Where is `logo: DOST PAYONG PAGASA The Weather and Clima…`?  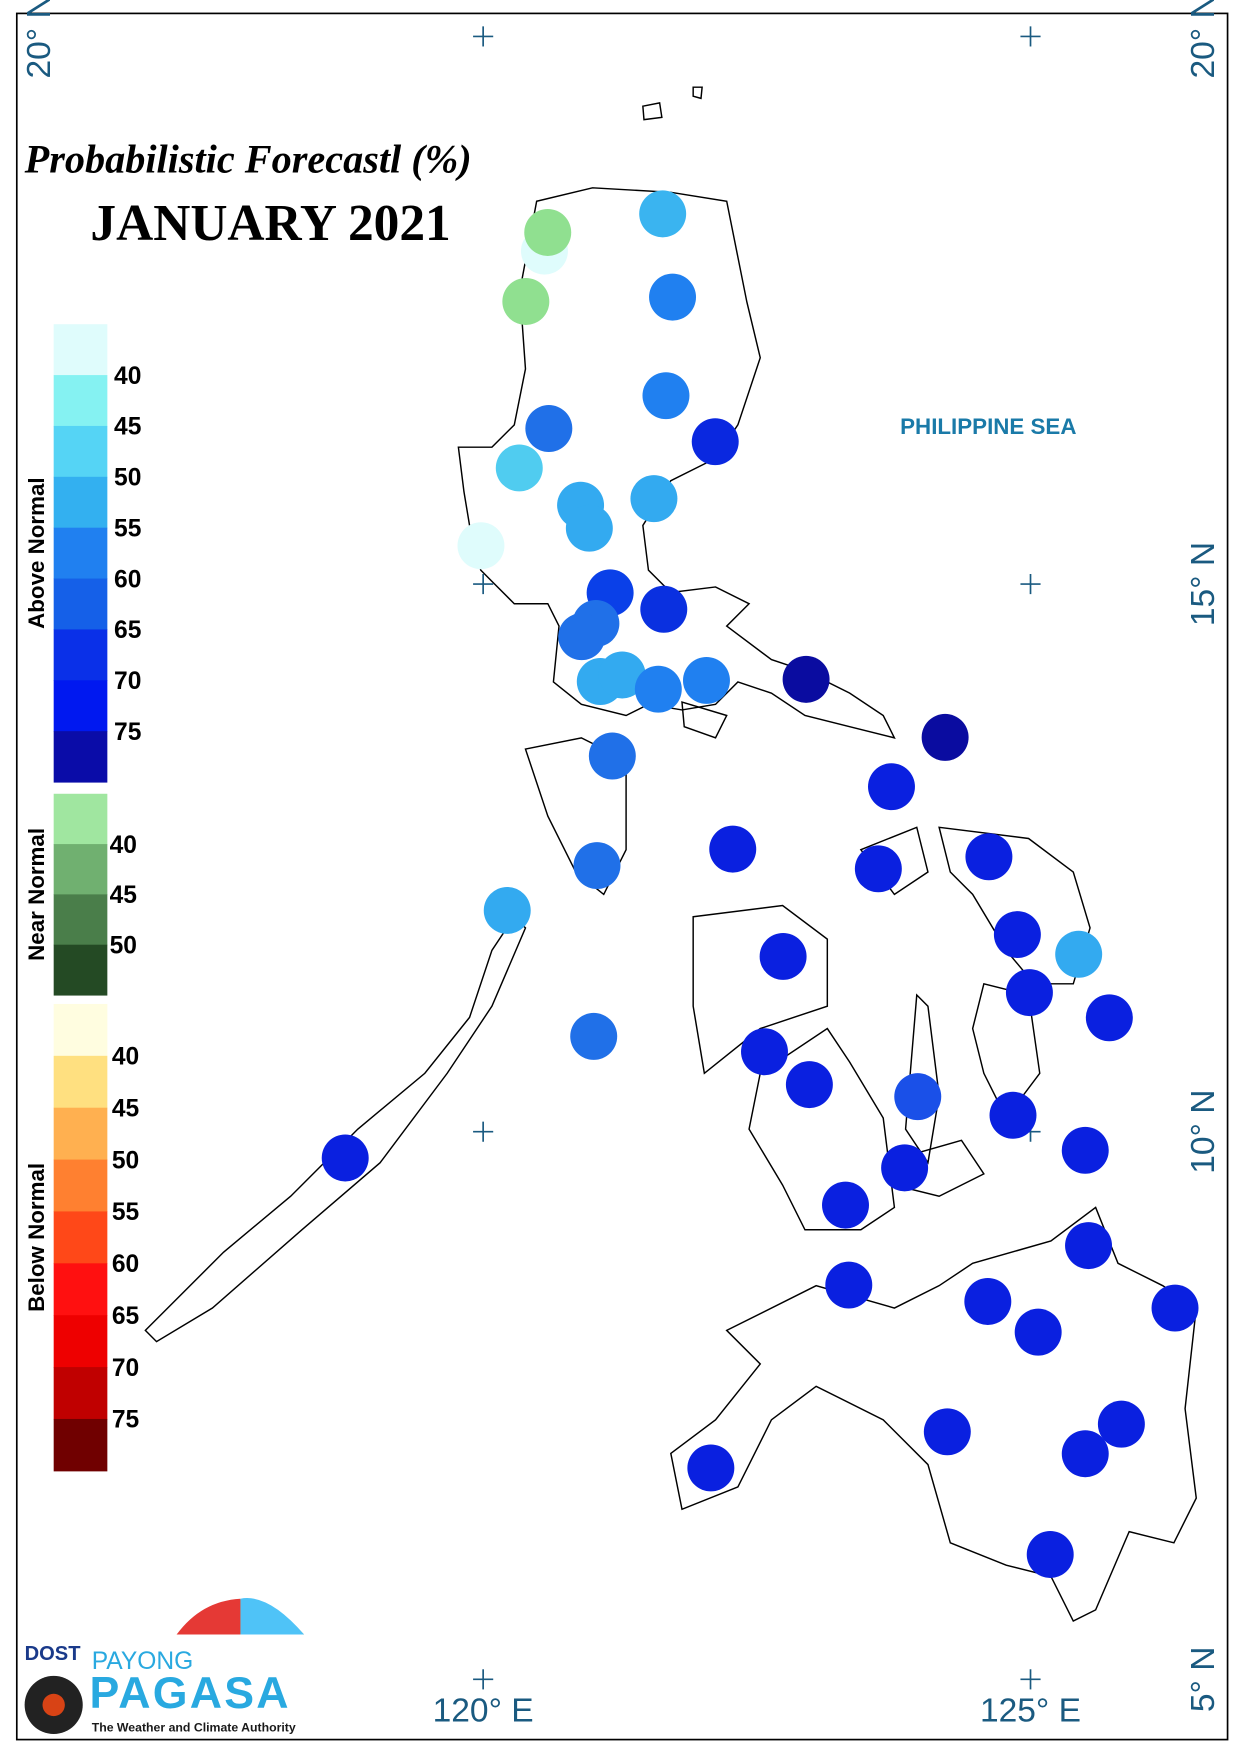 logo: DOST PAYONG PAGASA The Weather and Clima… is located at coordinates (164, 1666).